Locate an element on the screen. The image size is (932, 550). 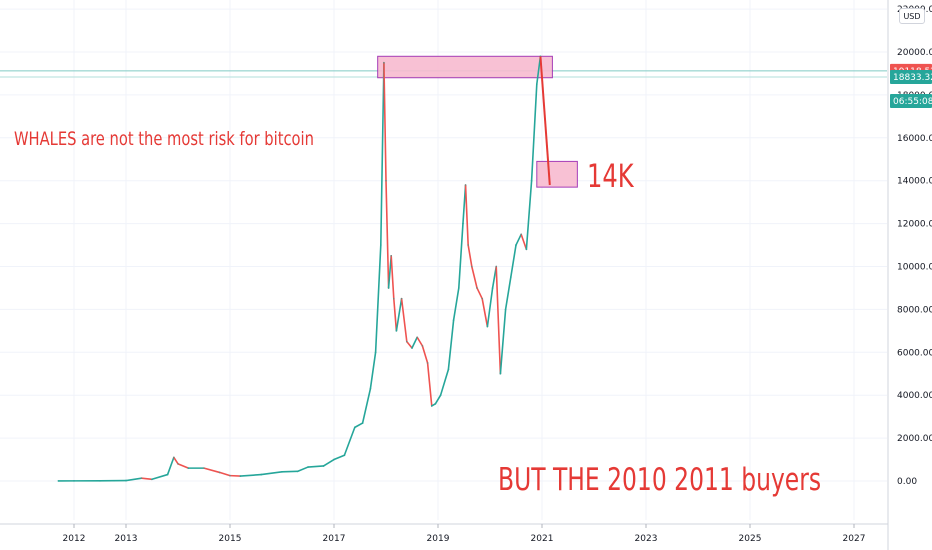
x-tick-label: 2025 is located at coordinates (750, 539).